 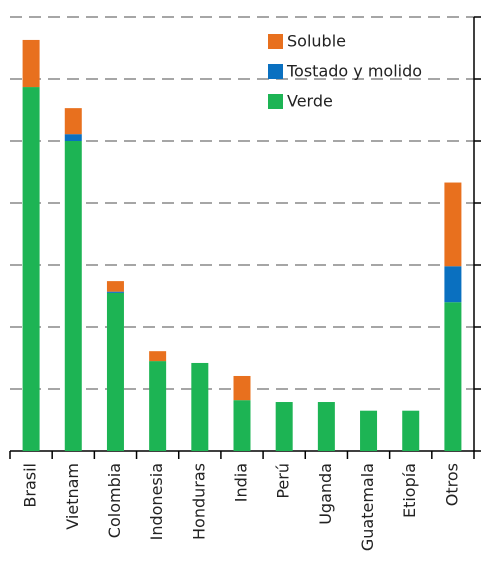 I want to click on x-tick-label: Perú, so click(x=283, y=481).